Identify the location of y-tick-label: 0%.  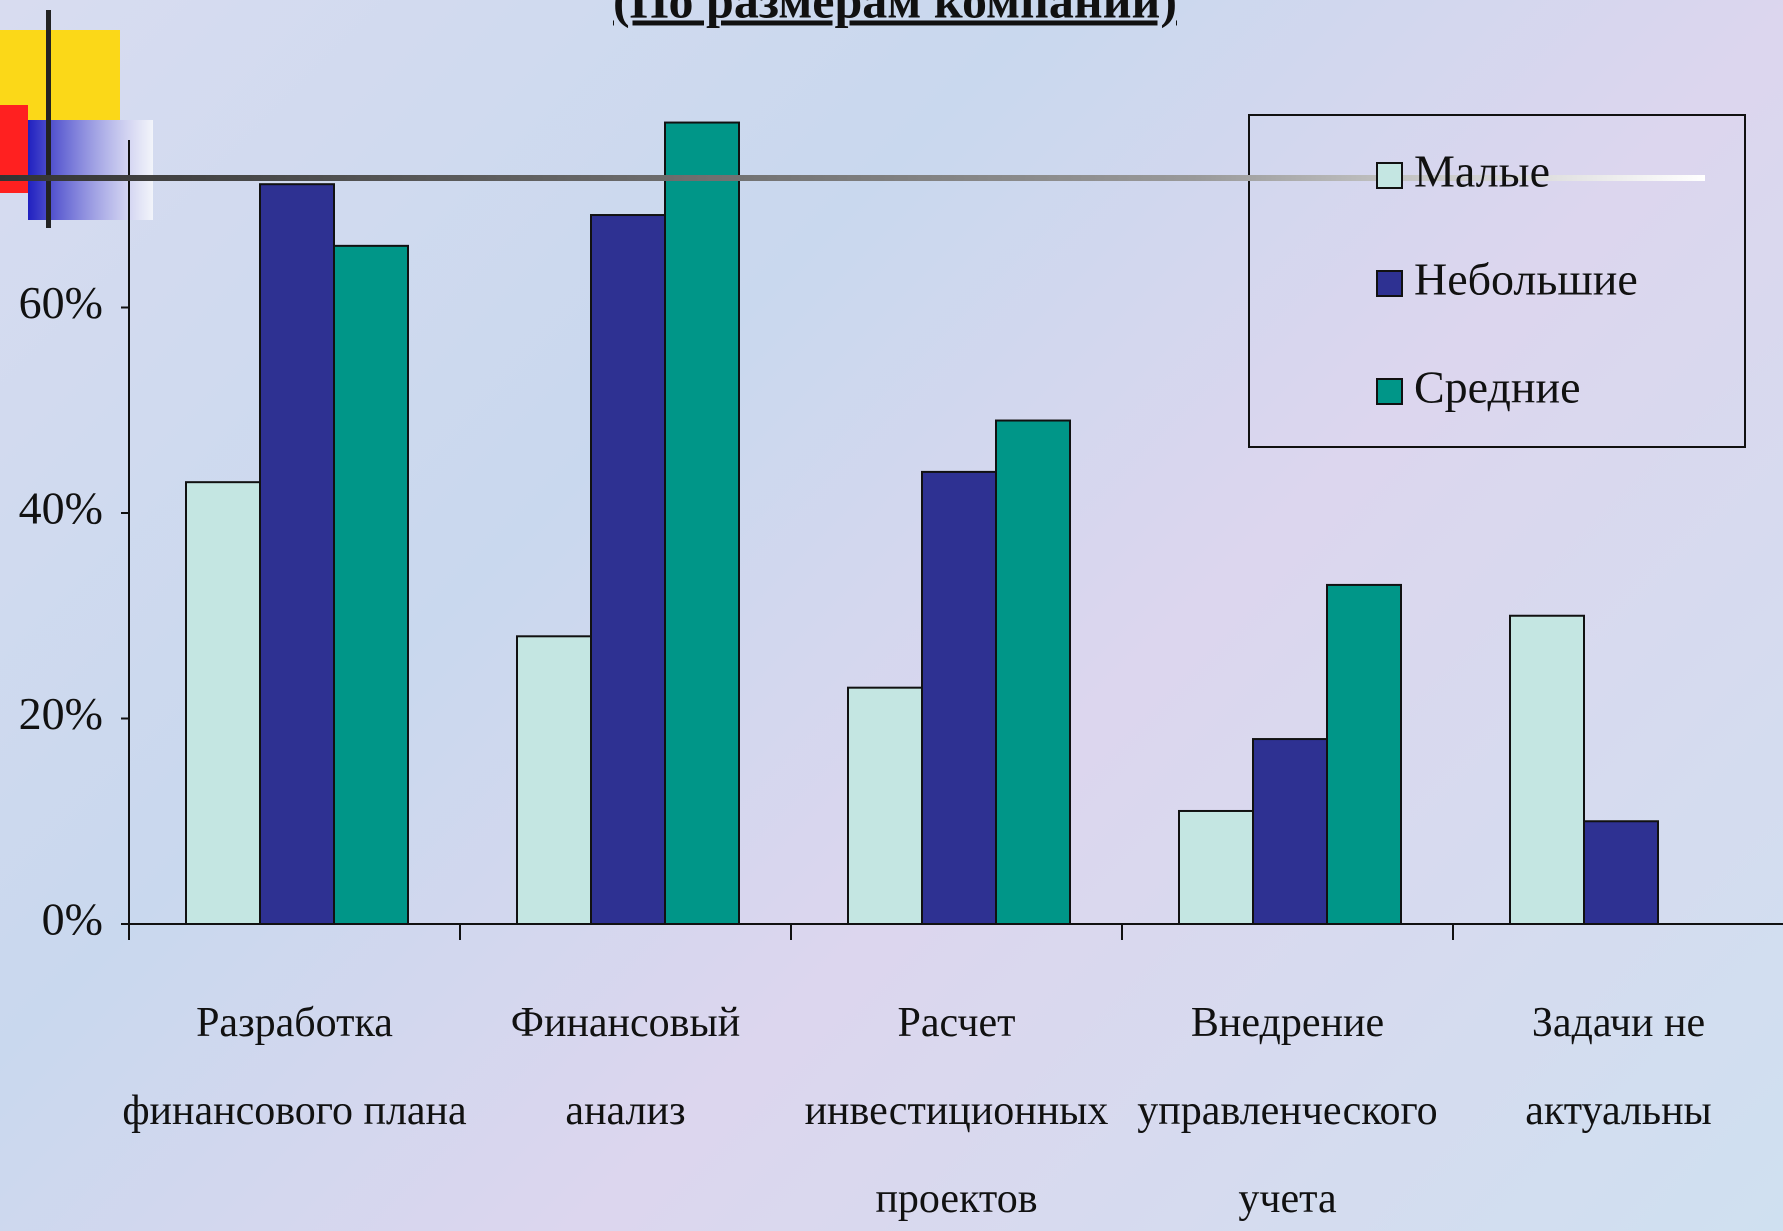
(72, 919).